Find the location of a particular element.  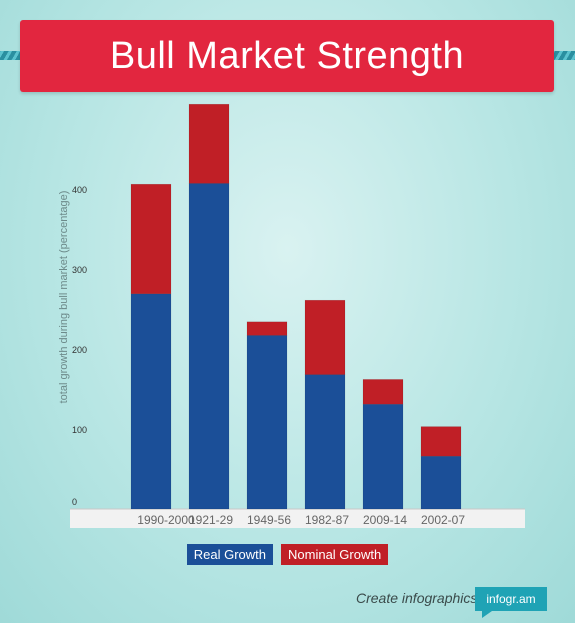

x-tick-label: 1982-87 is located at coordinates (327, 520).